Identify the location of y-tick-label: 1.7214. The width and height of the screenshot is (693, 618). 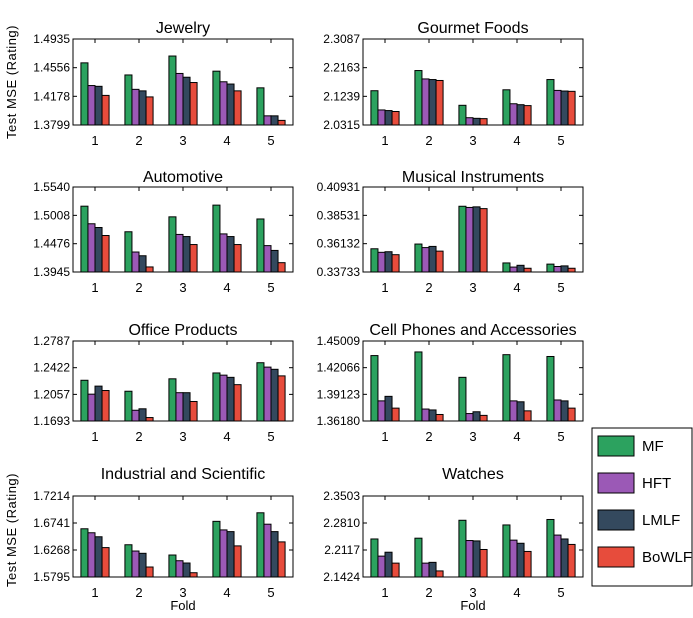
(51, 496).